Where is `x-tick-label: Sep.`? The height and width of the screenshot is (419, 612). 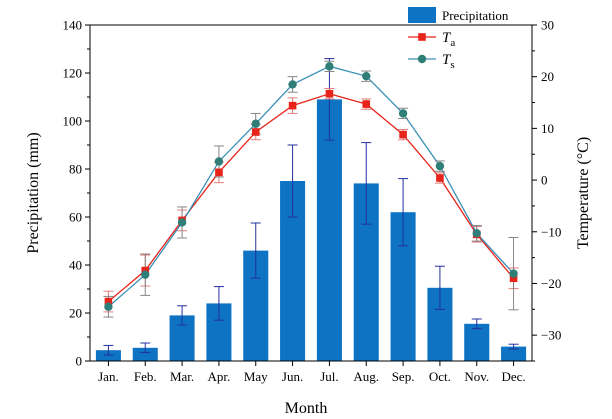
x-tick-label: Sep. is located at coordinates (403, 376).